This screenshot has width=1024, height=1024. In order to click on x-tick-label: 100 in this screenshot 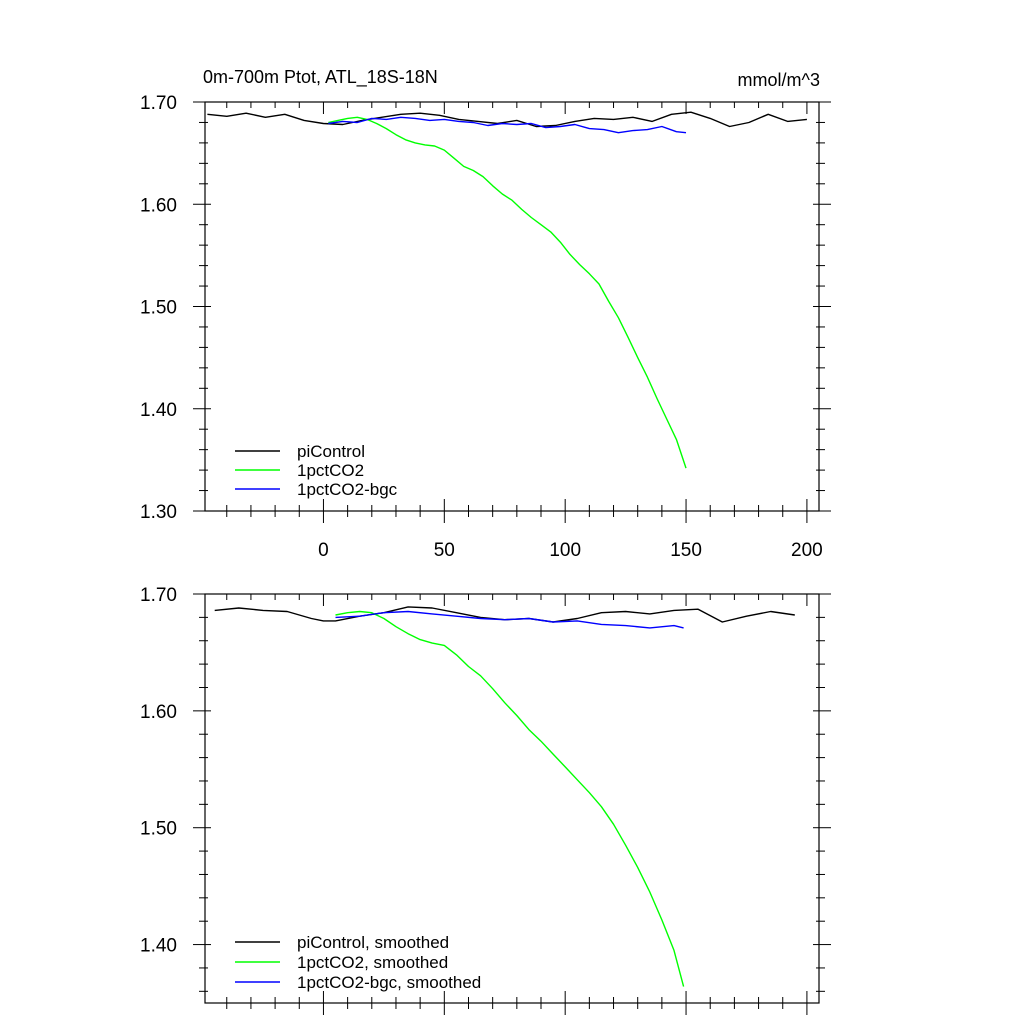, I will do `click(565, 550)`.